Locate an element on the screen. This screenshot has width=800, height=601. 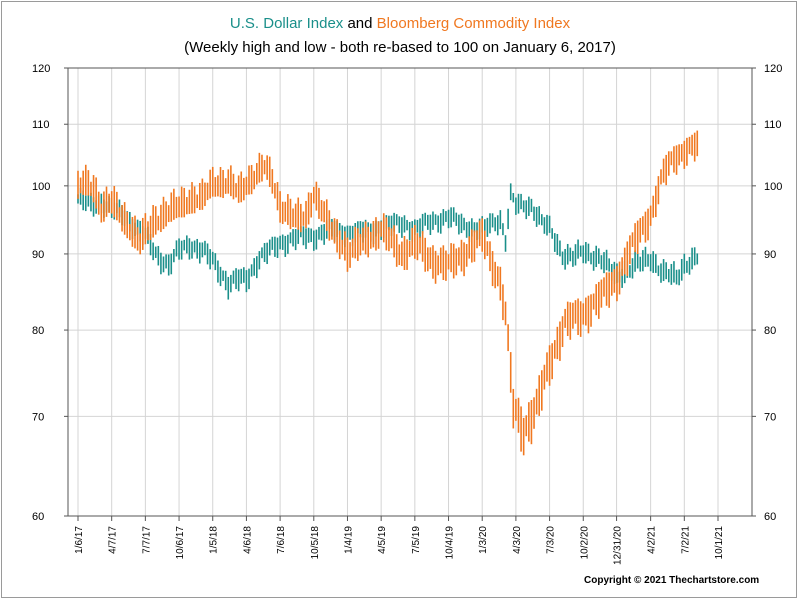
x-tick-label: 1/3/20 is located at coordinates (483, 540).